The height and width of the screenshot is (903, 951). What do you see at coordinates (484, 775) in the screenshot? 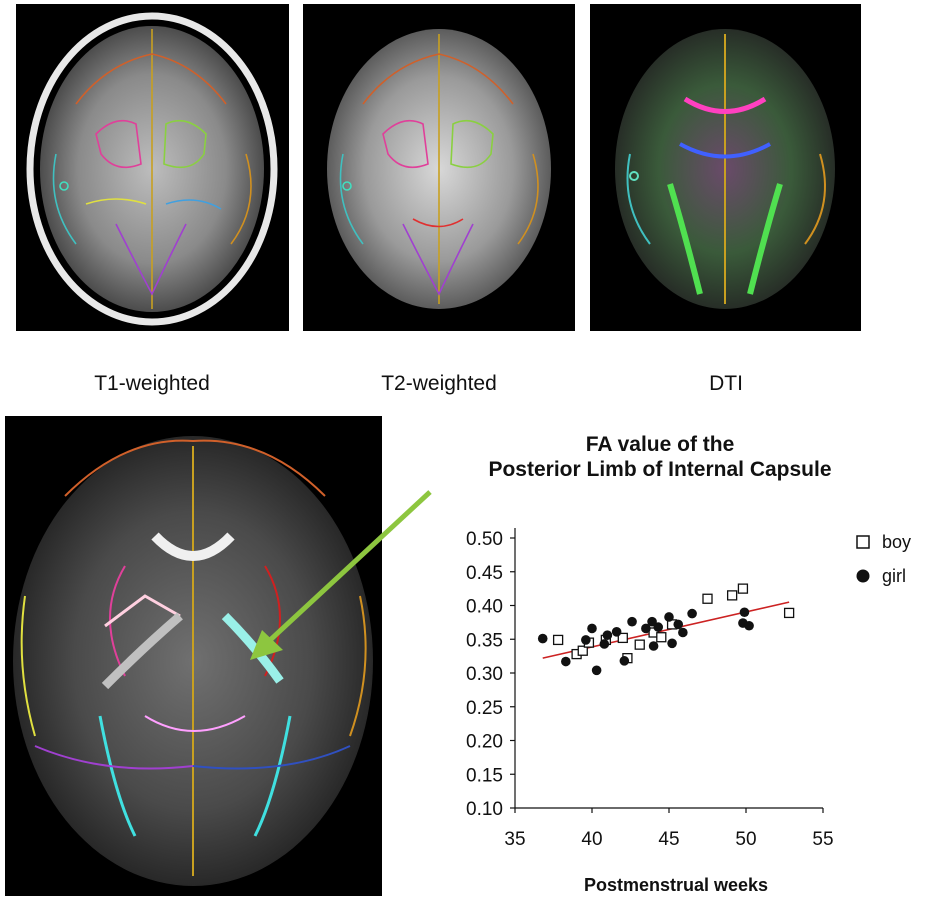
I see `y-tick-label: 0.15` at bounding box center [484, 775].